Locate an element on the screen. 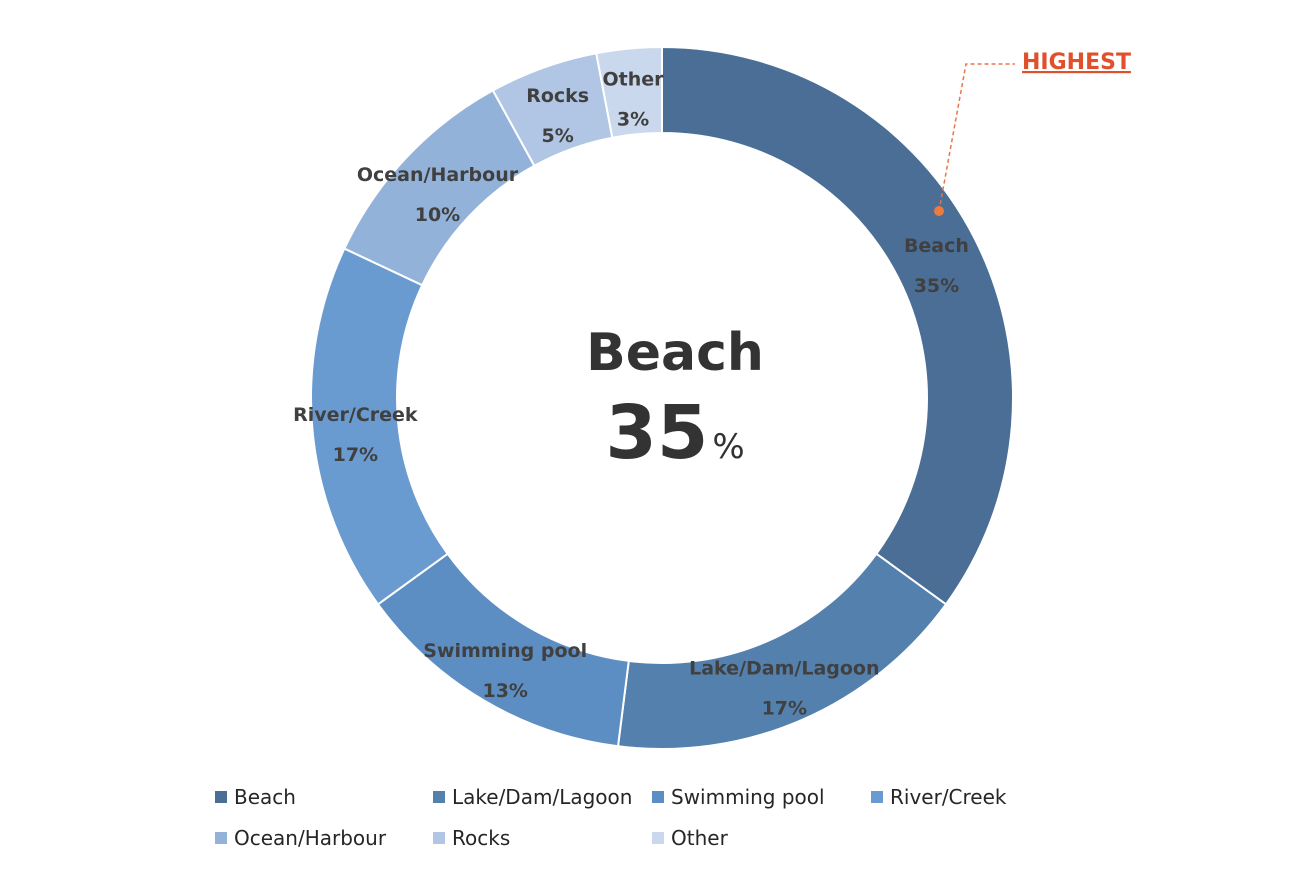 This screenshot has width=1298, height=882. slice-label-lake-dam-lagoon: Lake/Dam/Lagoon is located at coordinates (784, 669).